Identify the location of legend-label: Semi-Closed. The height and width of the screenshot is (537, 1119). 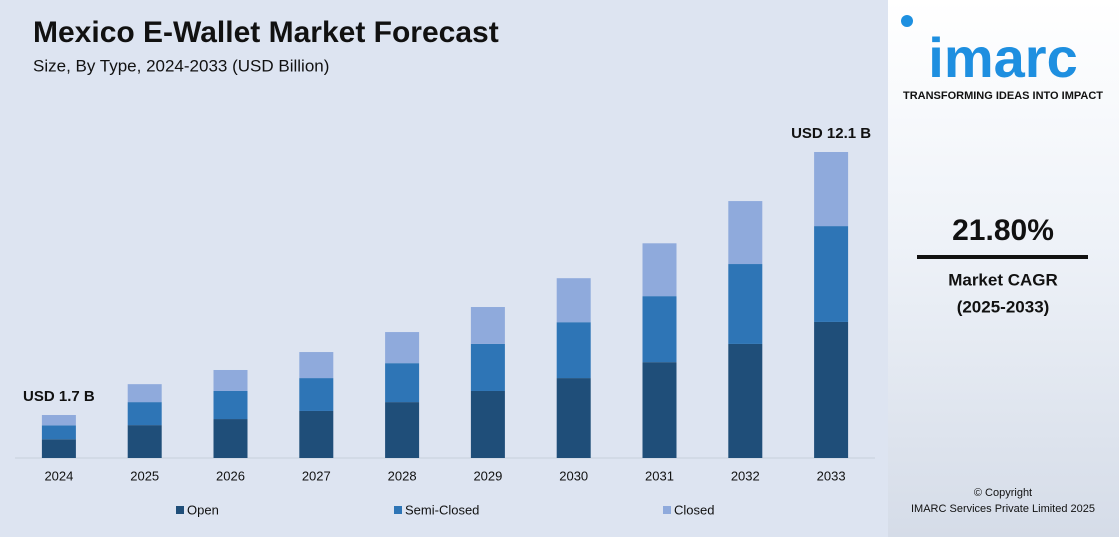
(442, 509).